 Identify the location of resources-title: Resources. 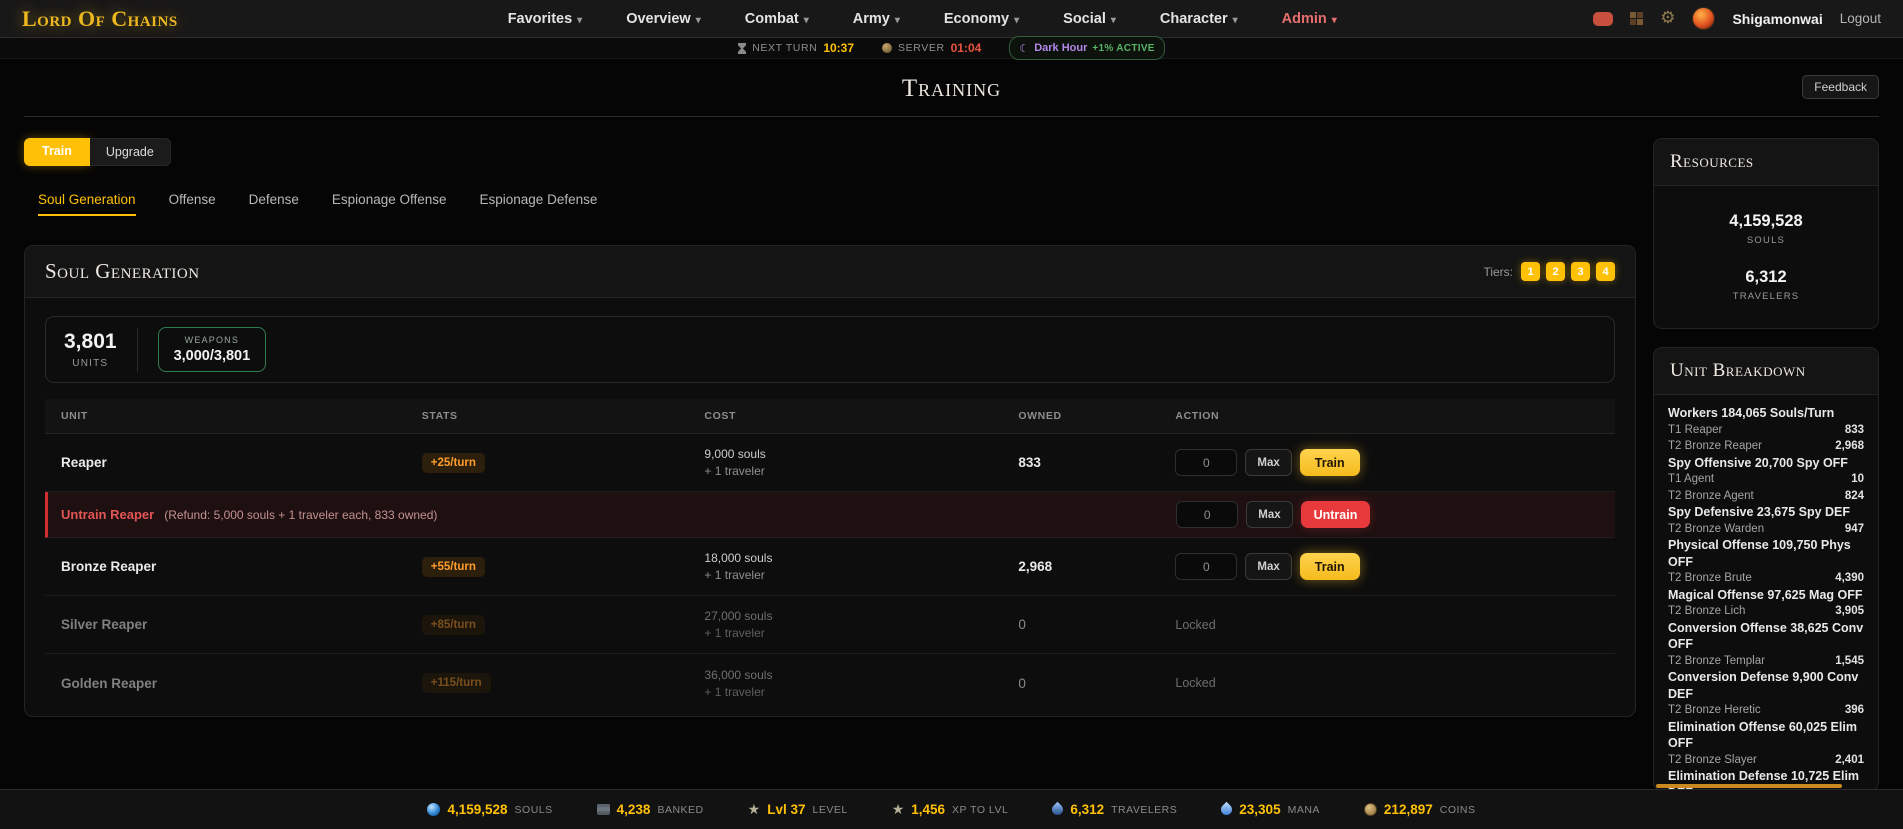
(1766, 162).